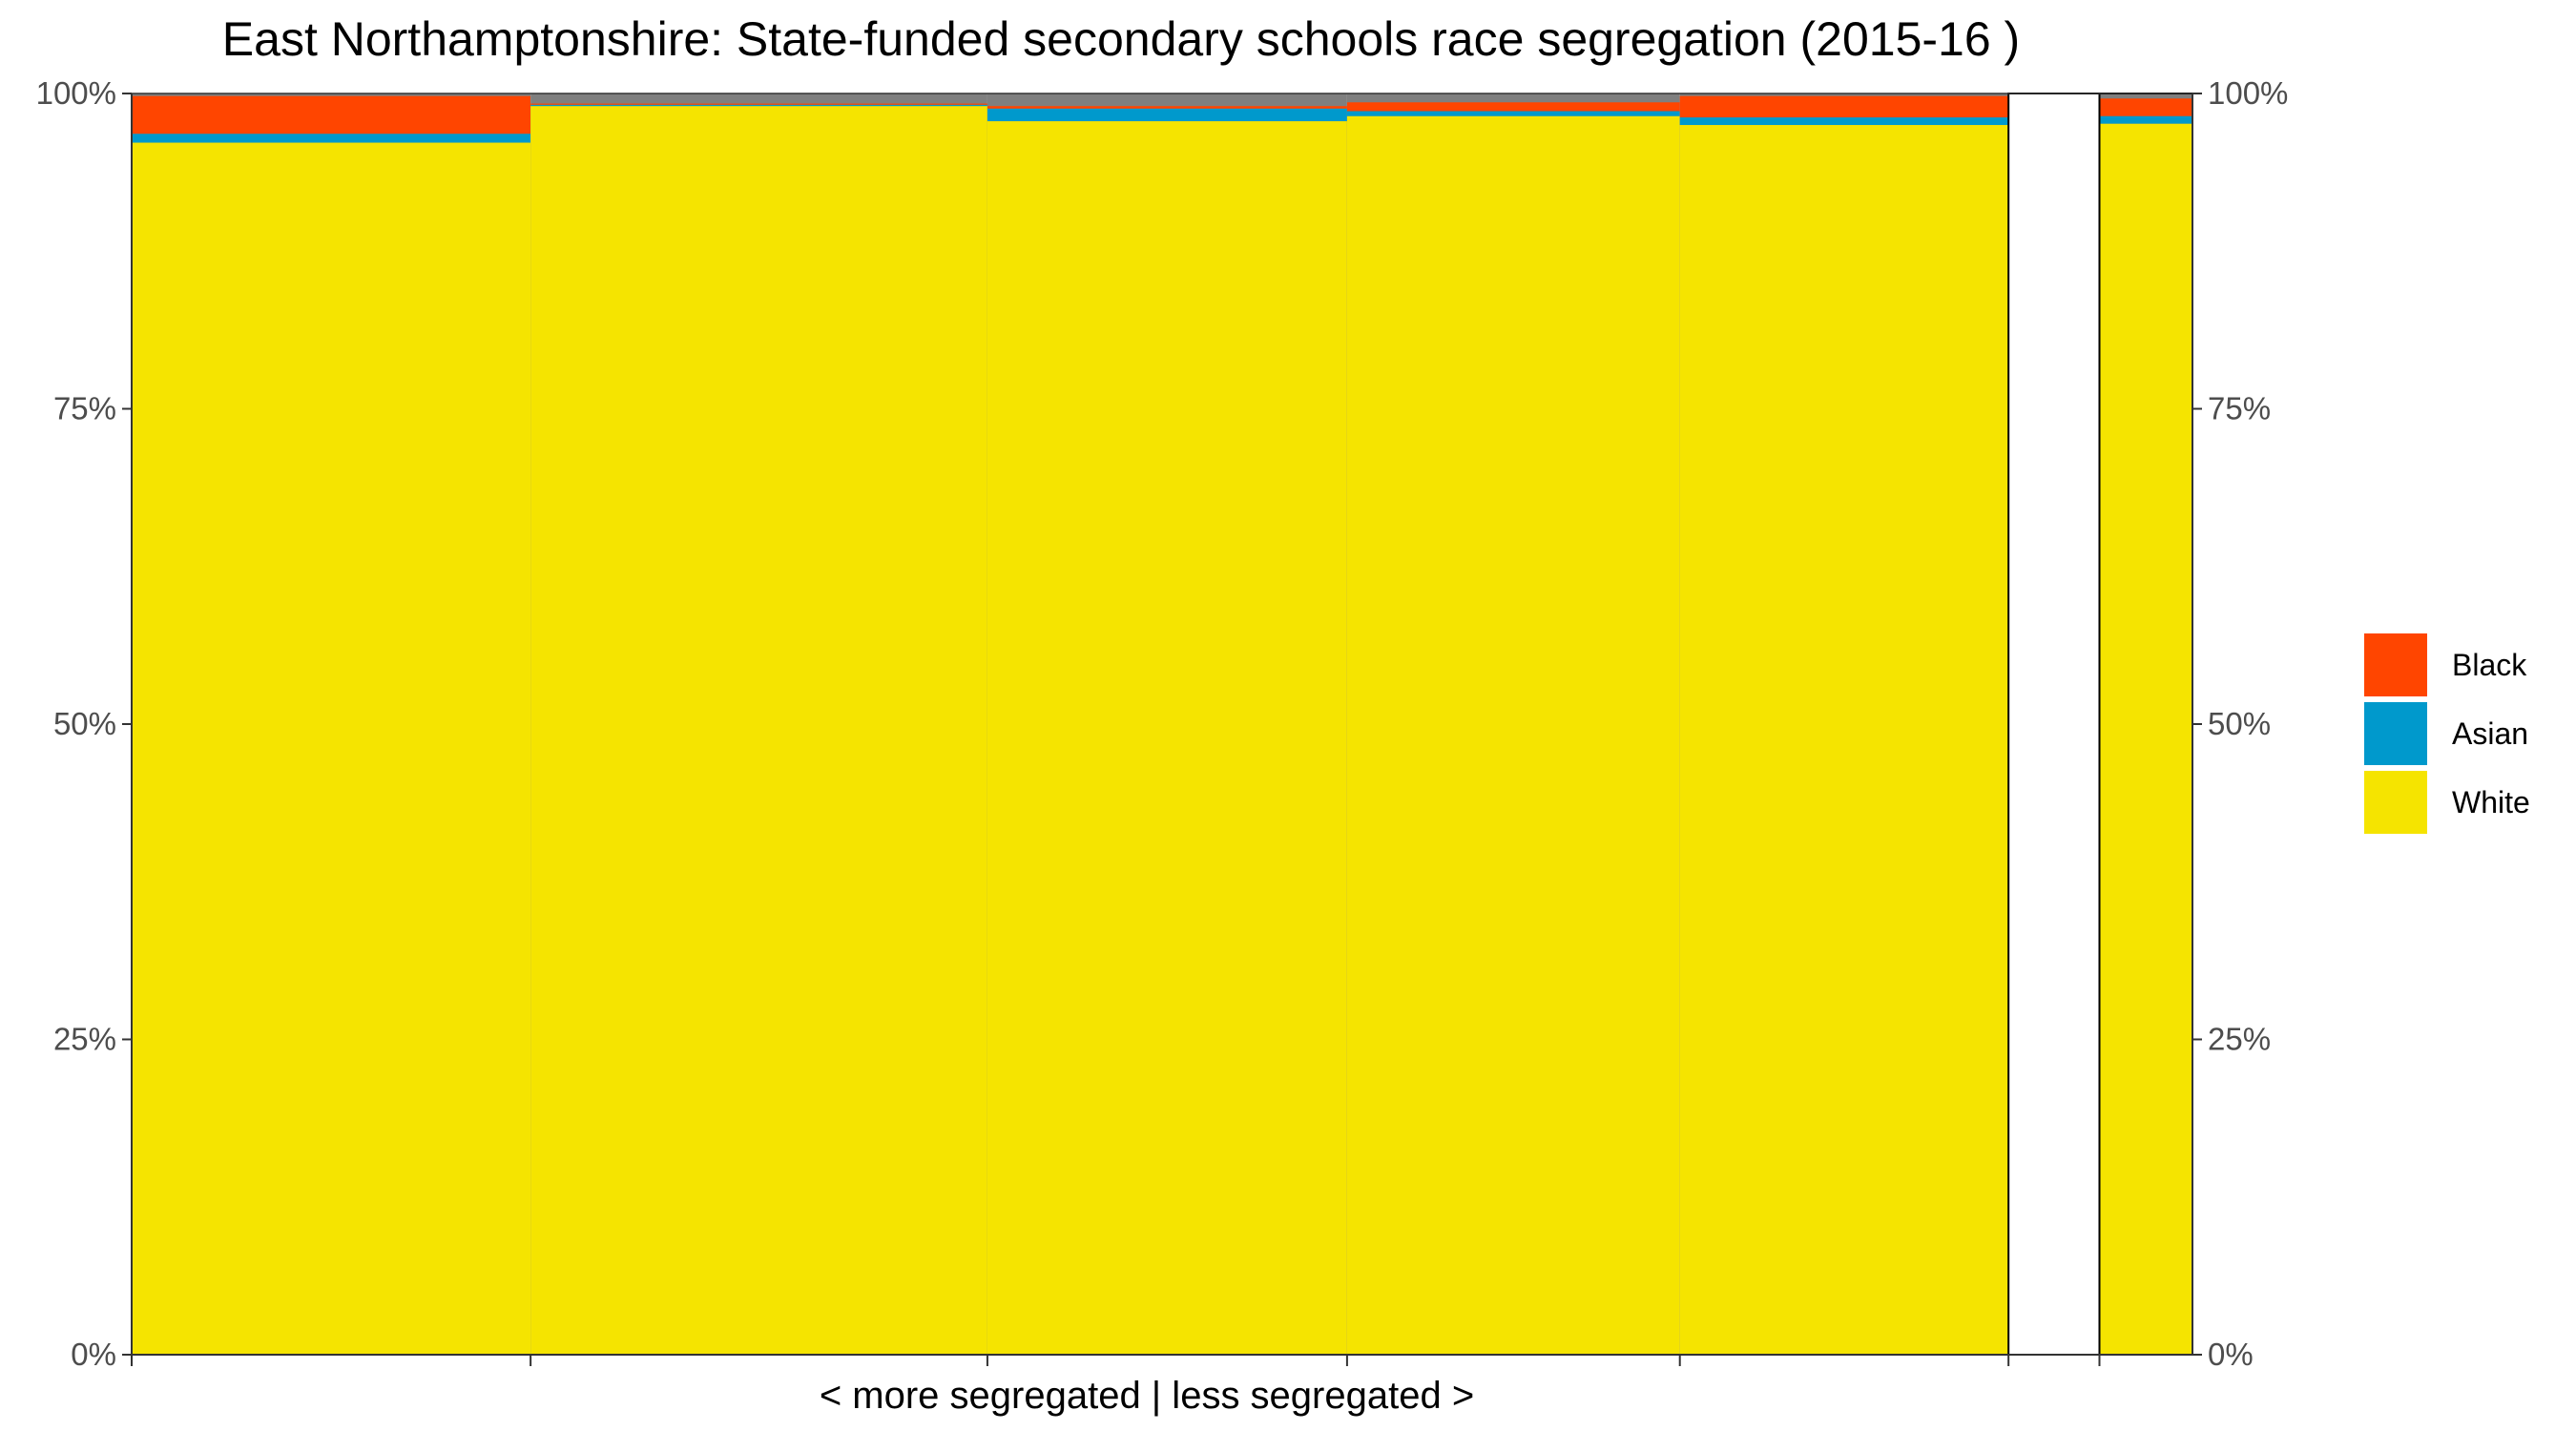 The image size is (2576, 1431). What do you see at coordinates (2239, 408) in the screenshot?
I see `y-tick-label-right: 75%` at bounding box center [2239, 408].